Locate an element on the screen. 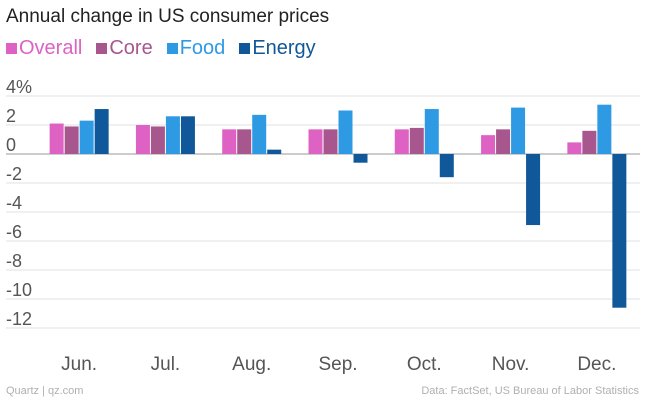 The height and width of the screenshot is (403, 645). legend-swatch-core is located at coordinates (102, 48).